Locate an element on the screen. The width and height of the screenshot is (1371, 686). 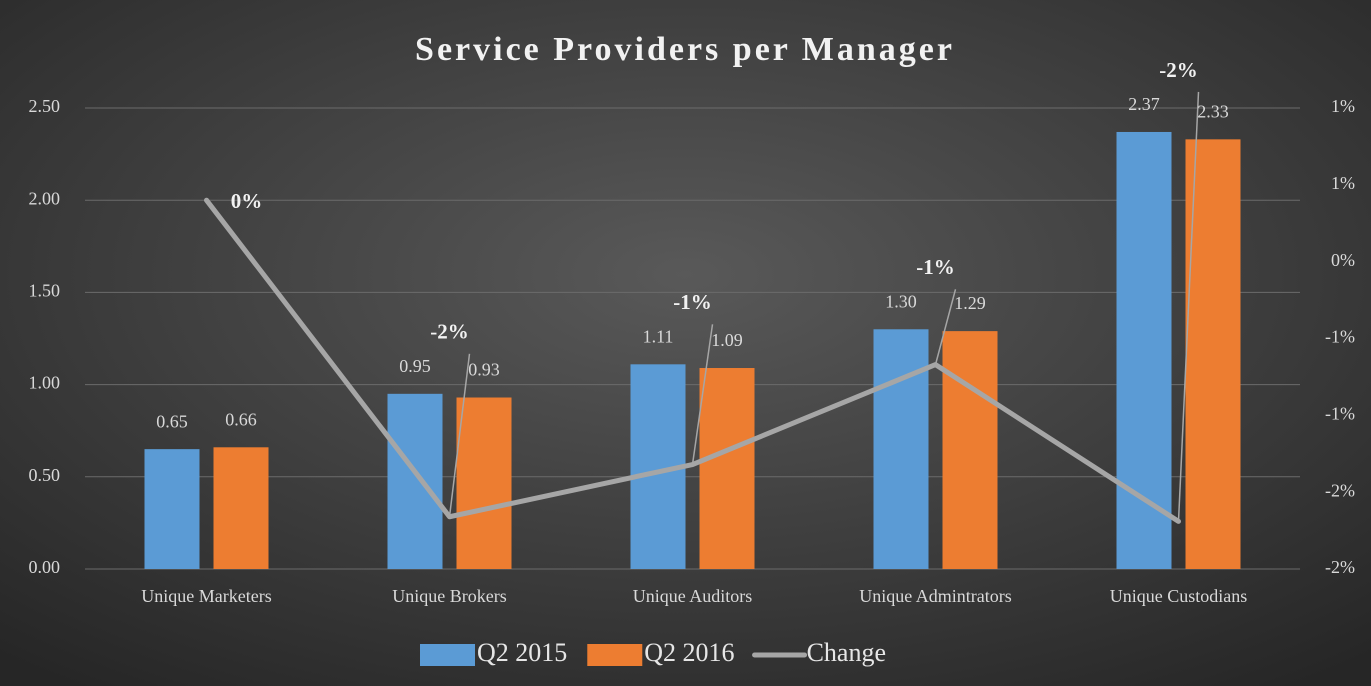
bar-value-label: 0.93 is located at coordinates (484, 370).